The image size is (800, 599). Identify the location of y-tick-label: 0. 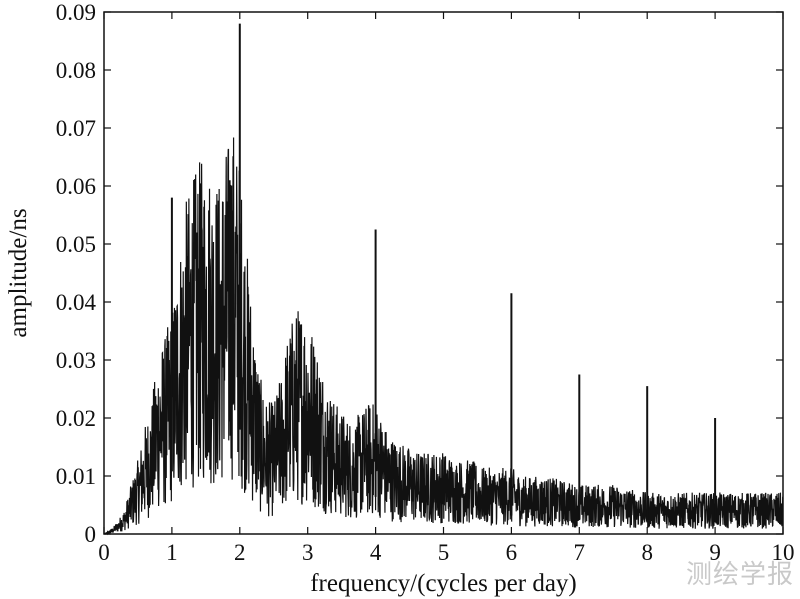
(91, 534).